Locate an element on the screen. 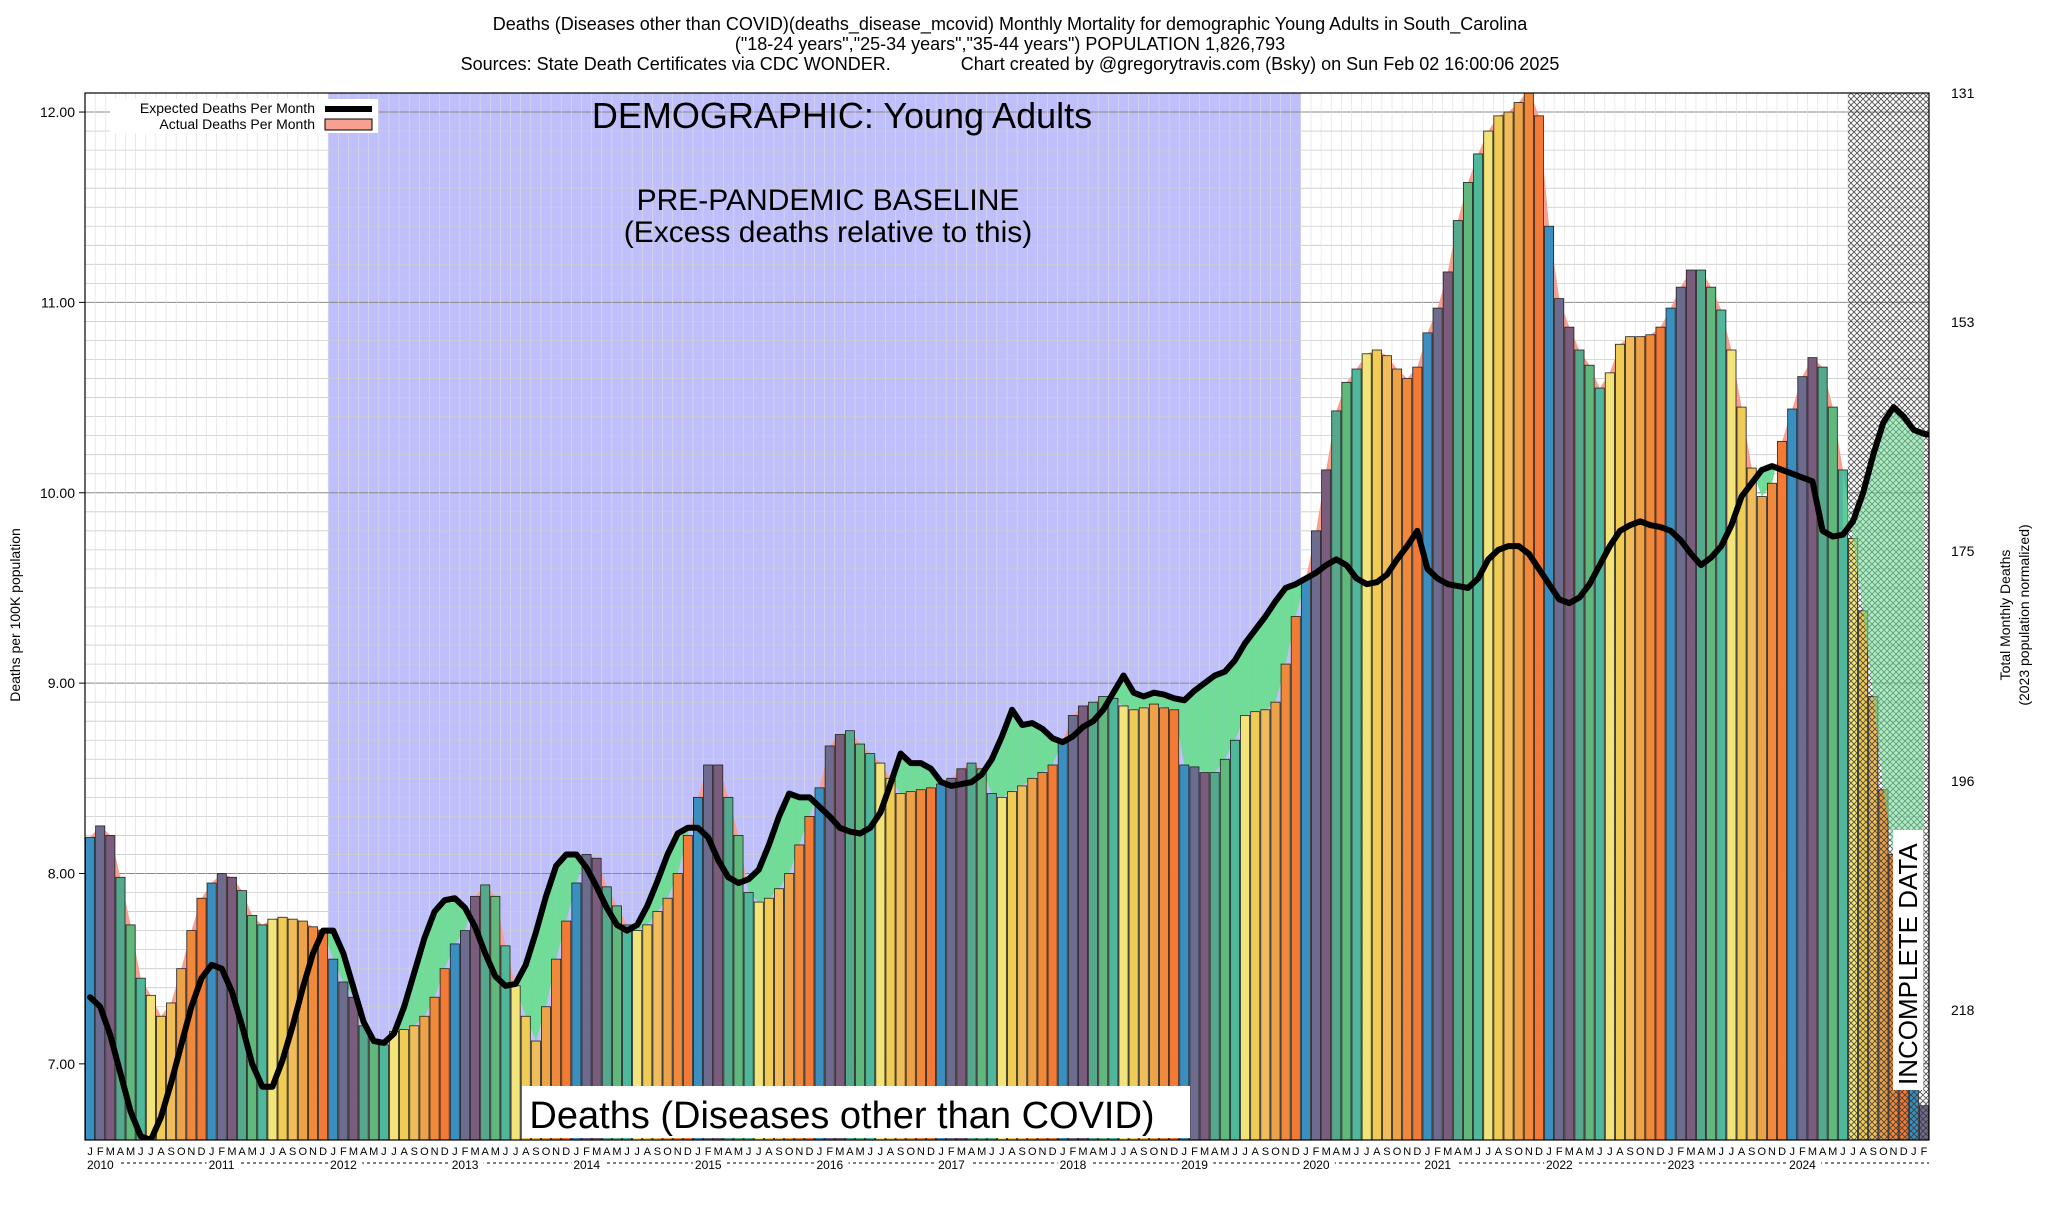  x-year-label: 2017 is located at coordinates (951, 1165).